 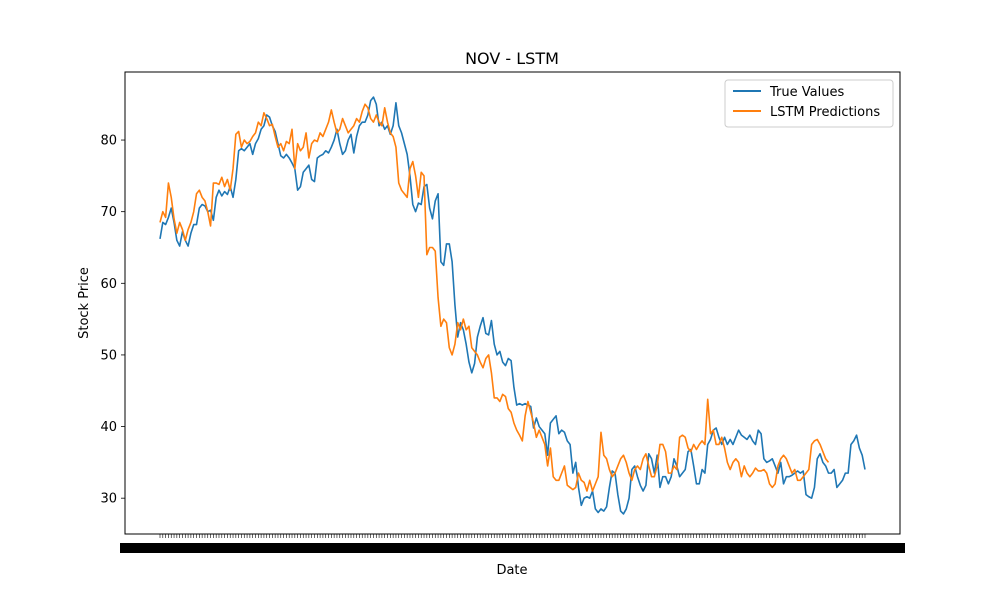 What do you see at coordinates (108, 427) in the screenshot?
I see `y-tick-label: 40` at bounding box center [108, 427].